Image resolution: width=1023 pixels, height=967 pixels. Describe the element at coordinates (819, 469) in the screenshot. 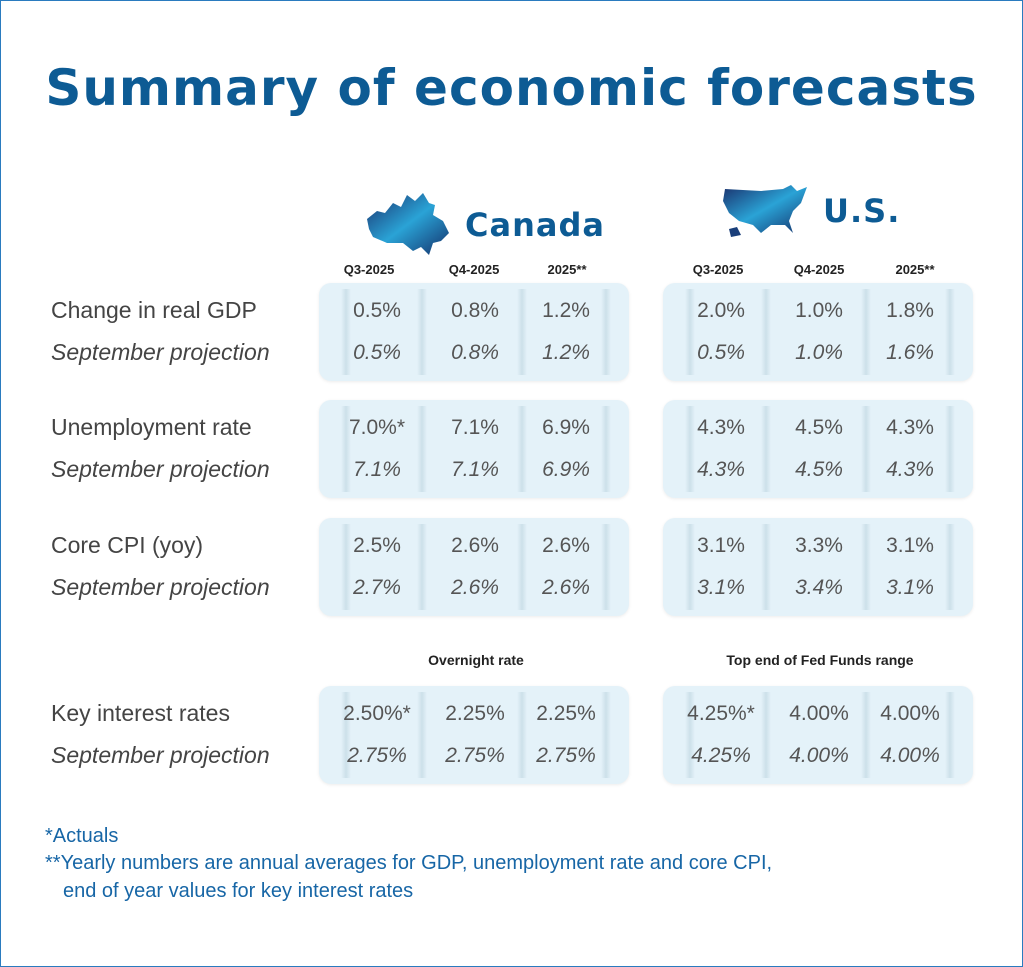

I see `projection-value: 4.5%` at that location.